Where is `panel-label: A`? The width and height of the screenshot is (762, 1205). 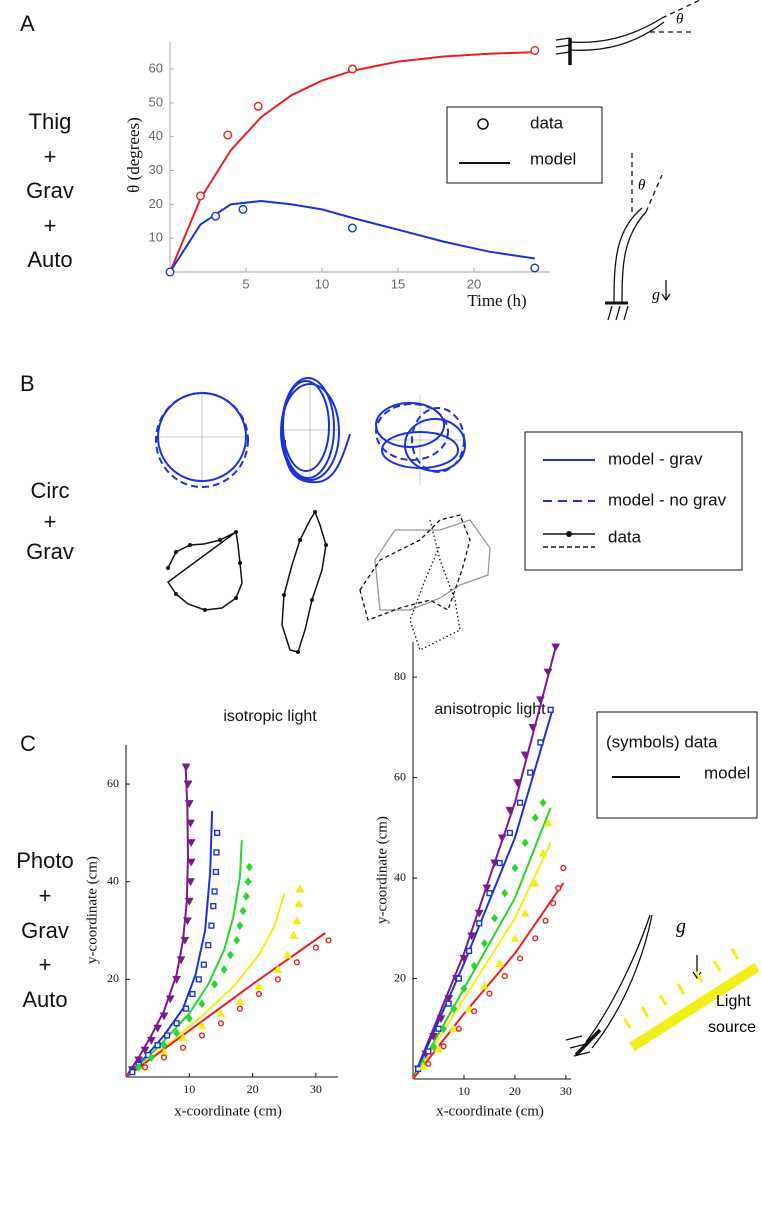
panel-label: A is located at coordinates (27, 23).